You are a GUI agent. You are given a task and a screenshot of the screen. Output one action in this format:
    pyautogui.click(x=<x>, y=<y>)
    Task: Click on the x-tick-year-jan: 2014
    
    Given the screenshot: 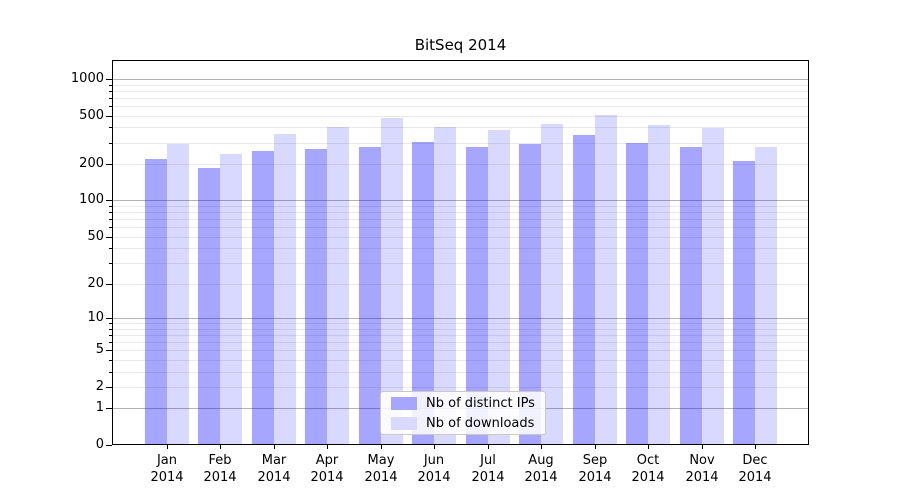 What is the action you would take?
    pyautogui.click(x=167, y=477)
    